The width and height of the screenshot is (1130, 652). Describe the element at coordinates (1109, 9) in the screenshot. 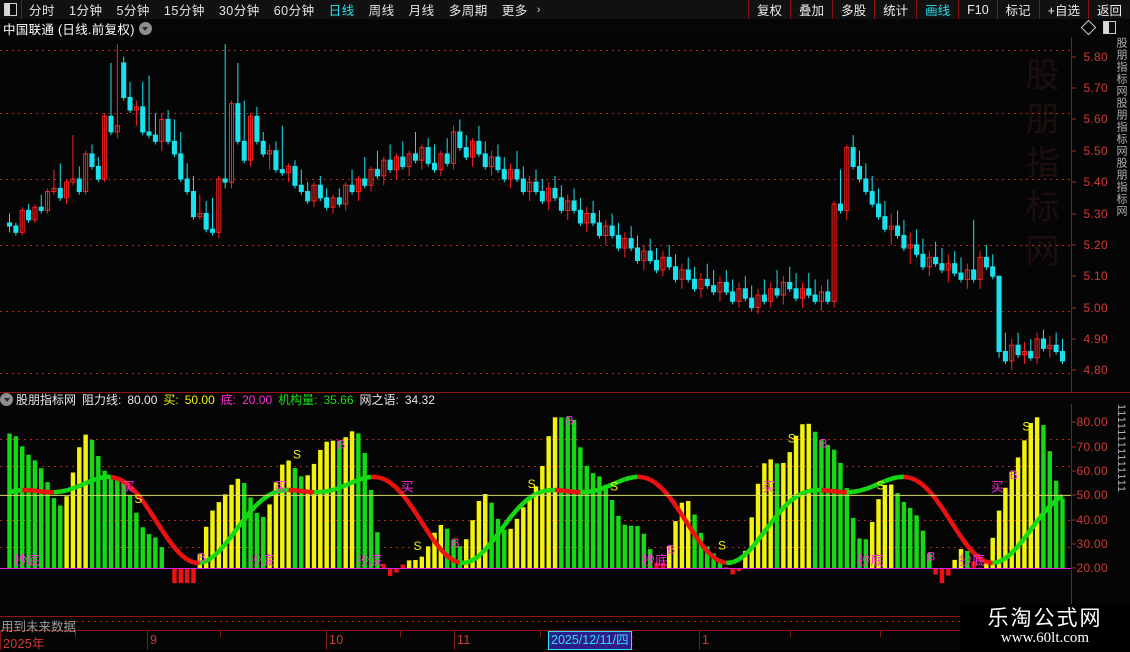

I see `toolbar-button-8: 返回` at that location.